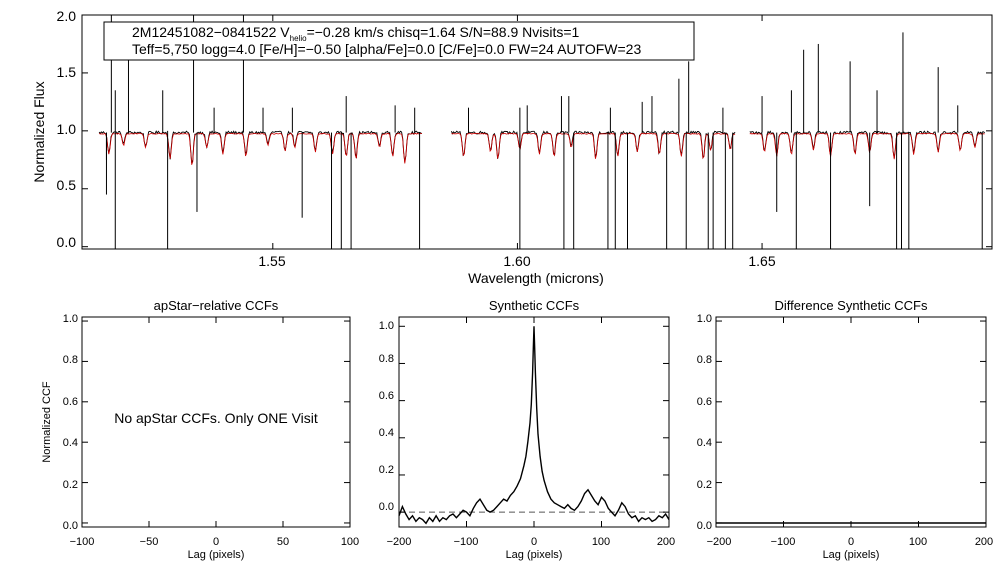 Image resolution: width=1008 pixels, height=576 pixels. What do you see at coordinates (298, 38) in the screenshot?
I see `info-line-1-subscript: helio` at bounding box center [298, 38].